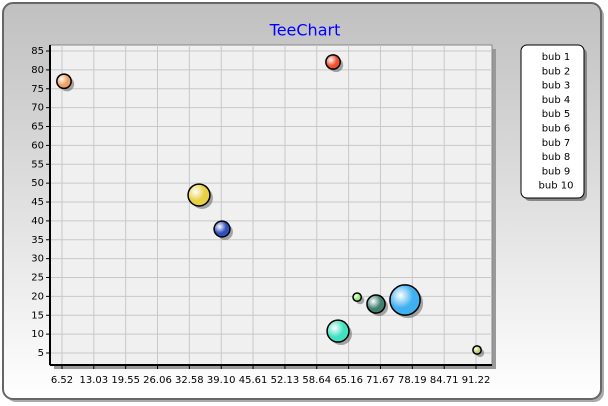 The height and width of the screenshot is (406, 608). What do you see at coordinates (348, 380) in the screenshot?
I see `x-tick-label: 65.16` at bounding box center [348, 380].